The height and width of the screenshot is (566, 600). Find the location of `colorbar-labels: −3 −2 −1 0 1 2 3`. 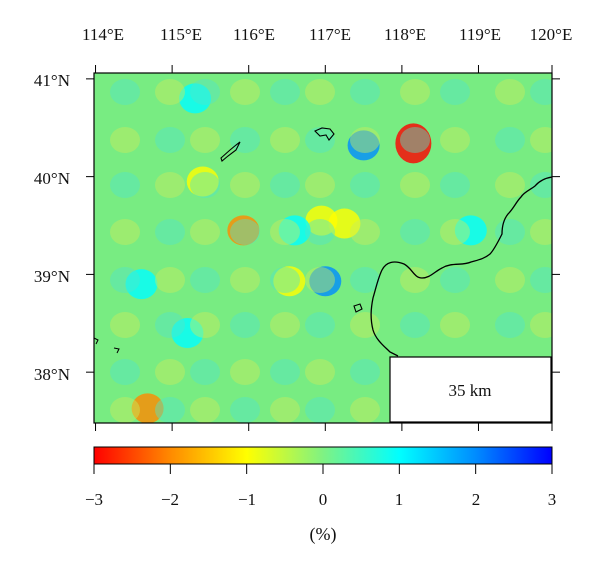

colorbar-labels: −3 −2 −1 0 1 2 3 is located at coordinates (320, 499).